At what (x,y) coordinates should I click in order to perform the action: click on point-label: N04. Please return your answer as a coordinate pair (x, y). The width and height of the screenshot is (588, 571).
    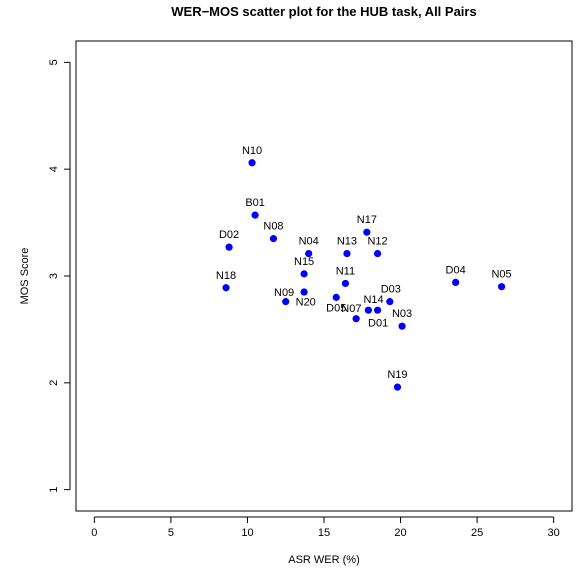
    Looking at the image, I should click on (309, 242).